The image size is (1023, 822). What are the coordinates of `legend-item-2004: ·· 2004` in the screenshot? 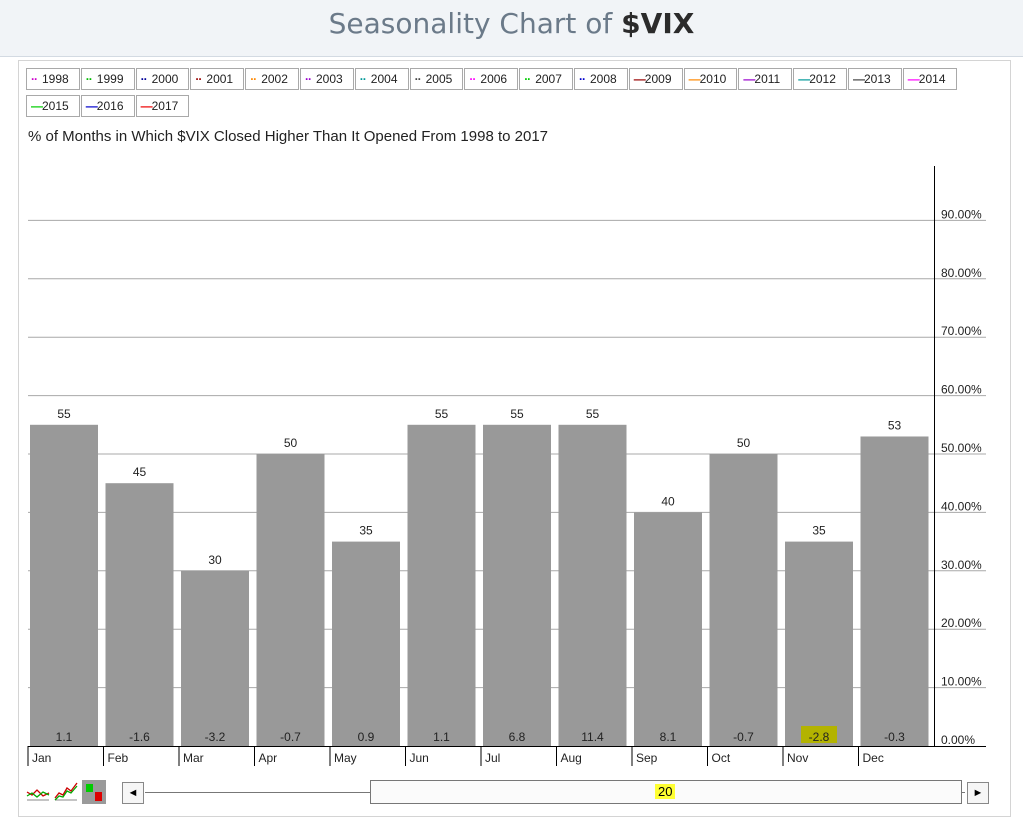 It's located at (381, 79).